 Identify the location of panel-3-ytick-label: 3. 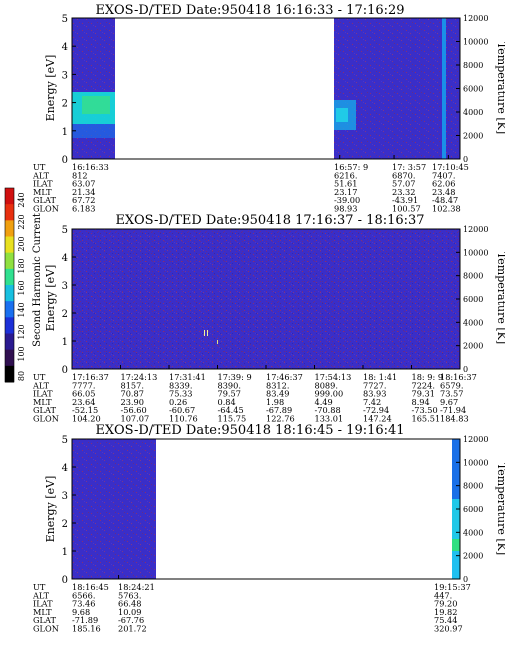
(65, 496).